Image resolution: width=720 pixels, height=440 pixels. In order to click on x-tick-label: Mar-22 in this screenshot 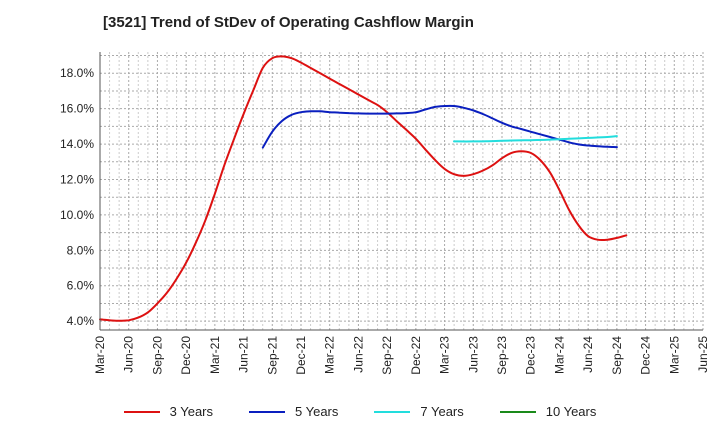, I will do `click(330, 355)`.